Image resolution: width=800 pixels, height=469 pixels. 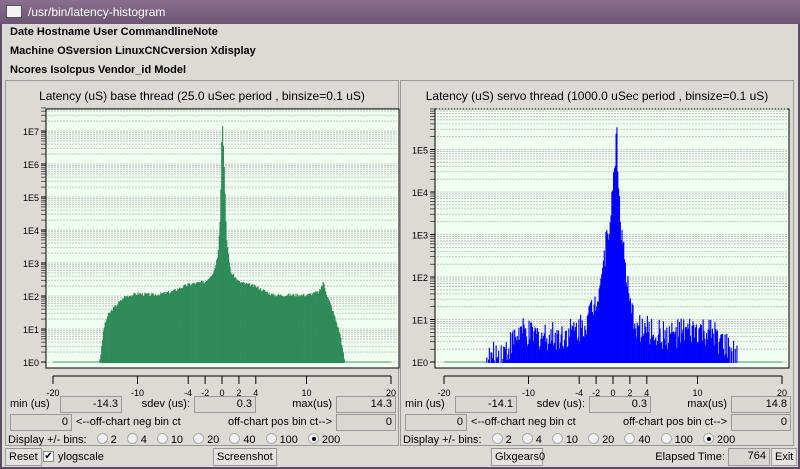 I want to click on bins-option-label: 2, so click(x=508, y=440).